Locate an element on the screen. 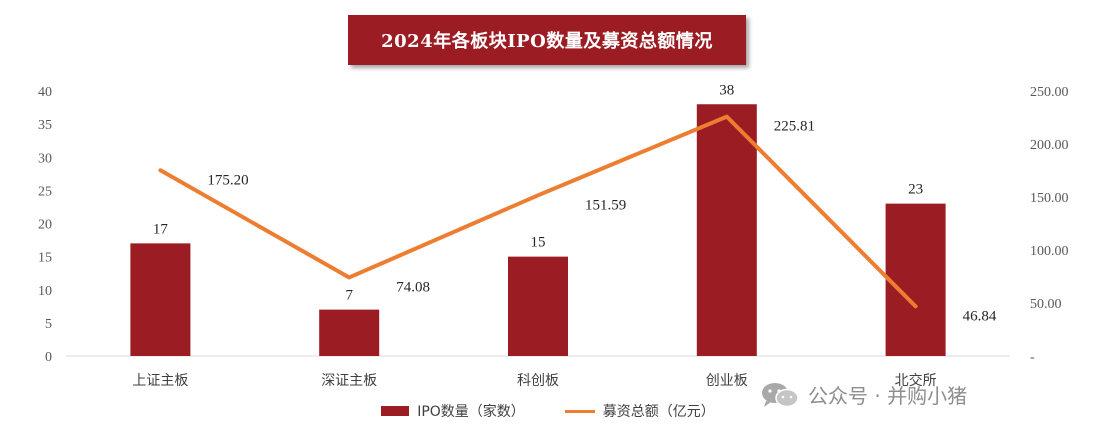  y-left-tick-label: 25 is located at coordinates (45, 191).